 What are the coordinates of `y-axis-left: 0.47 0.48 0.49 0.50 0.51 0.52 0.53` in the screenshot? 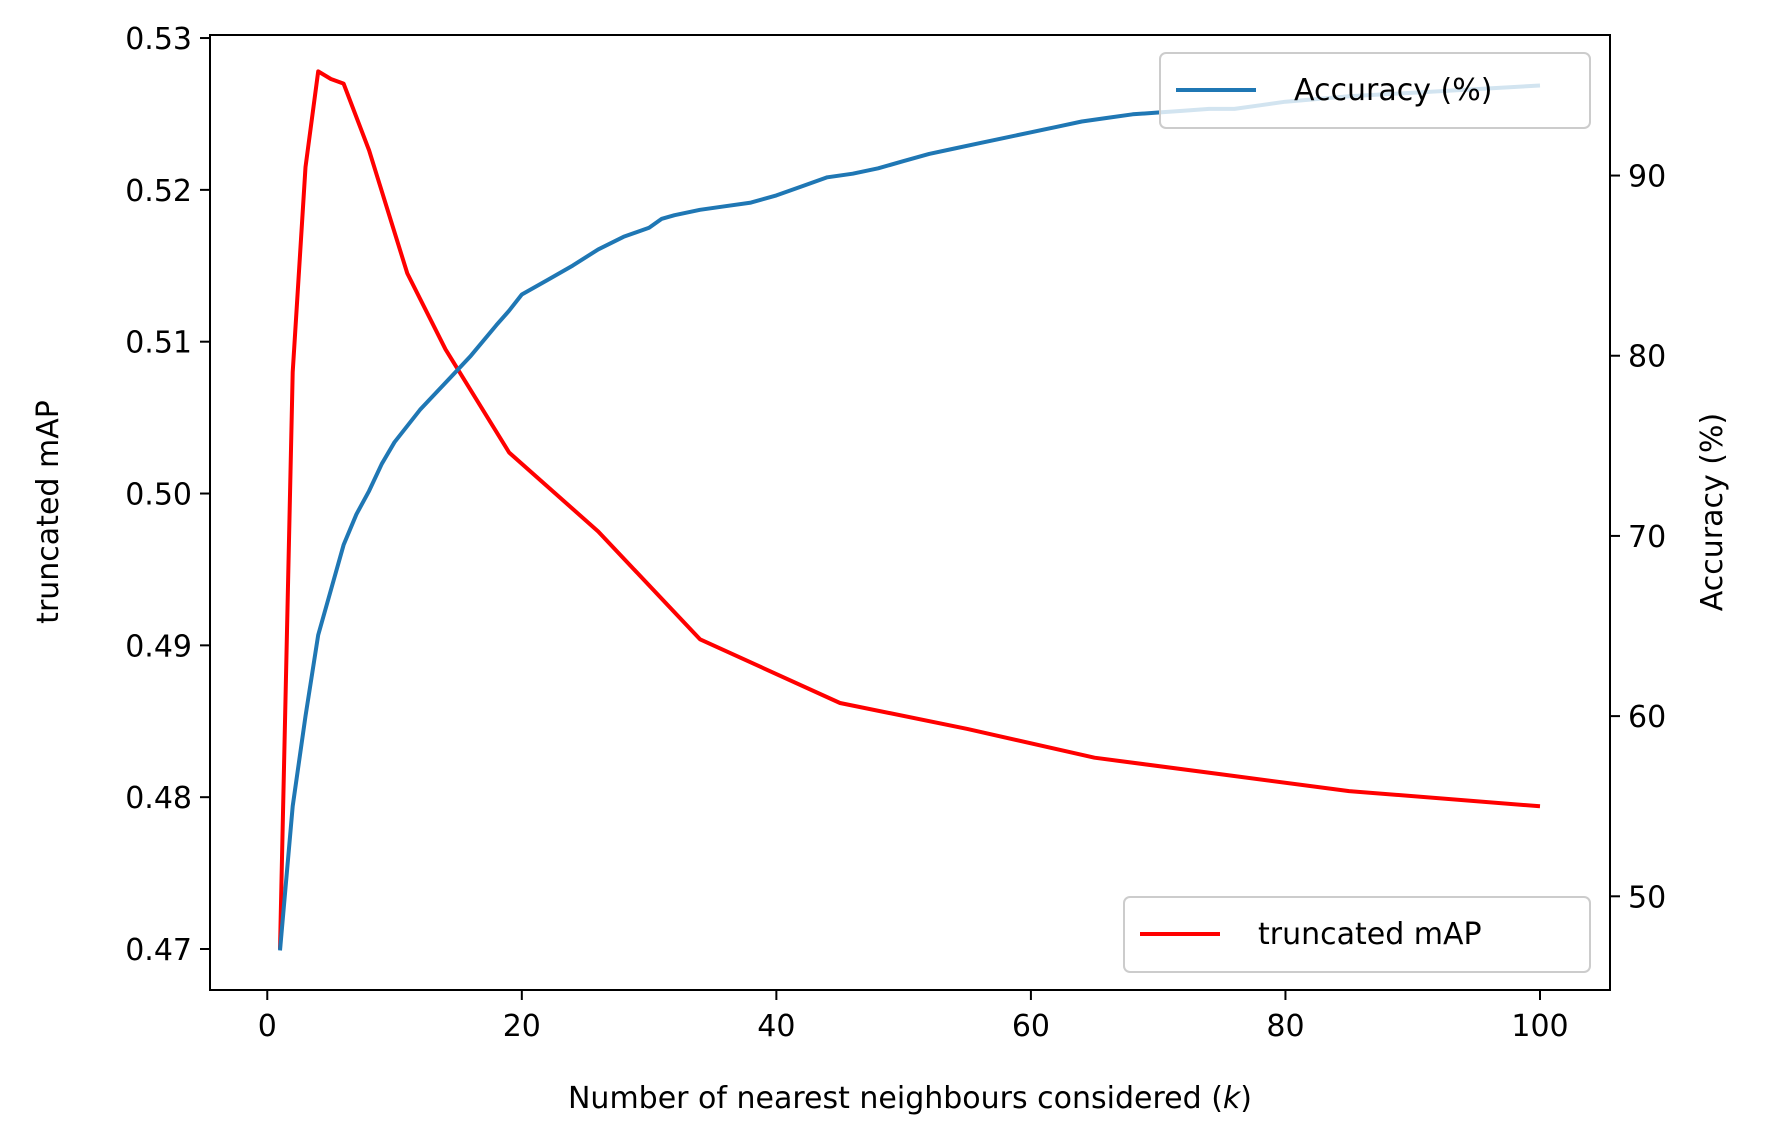 It's located at (167, 495).